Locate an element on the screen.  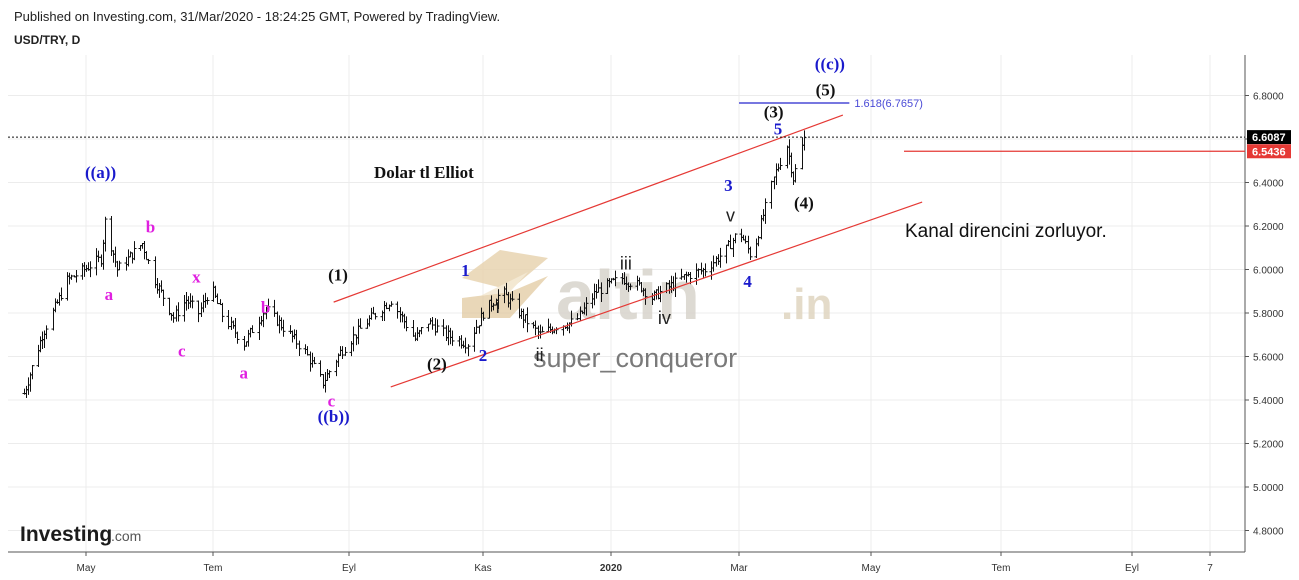
resistance-price-tag-text: 6.5436 is located at coordinates (1269, 152).